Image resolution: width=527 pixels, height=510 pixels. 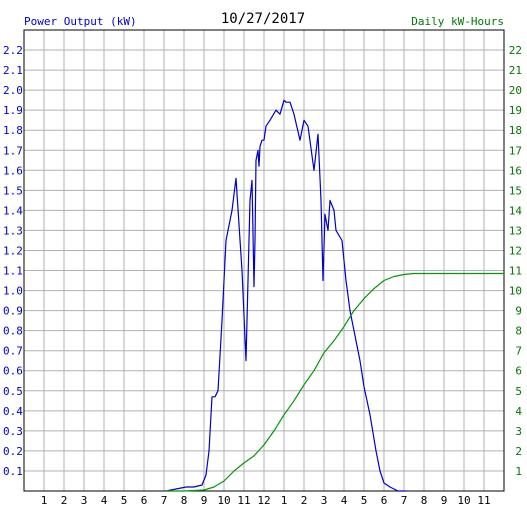 I want to click on x-axis-ticks: 1 2 3 4 5 6 7 8 9 10 11 12 1 2 3 4 5 6 7 8 9 10 11, so click(x=266, y=500).